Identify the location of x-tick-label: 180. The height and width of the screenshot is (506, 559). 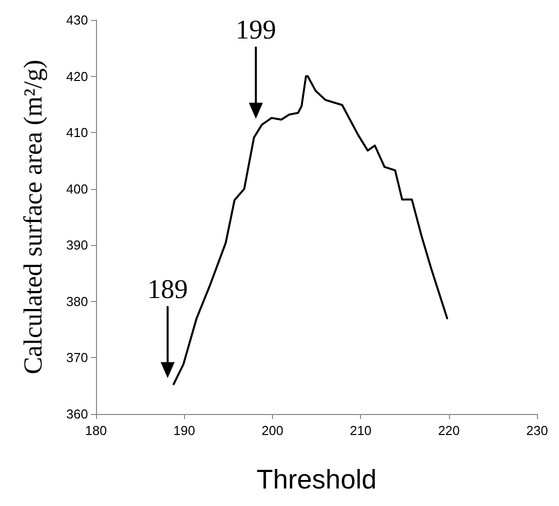
(96, 430).